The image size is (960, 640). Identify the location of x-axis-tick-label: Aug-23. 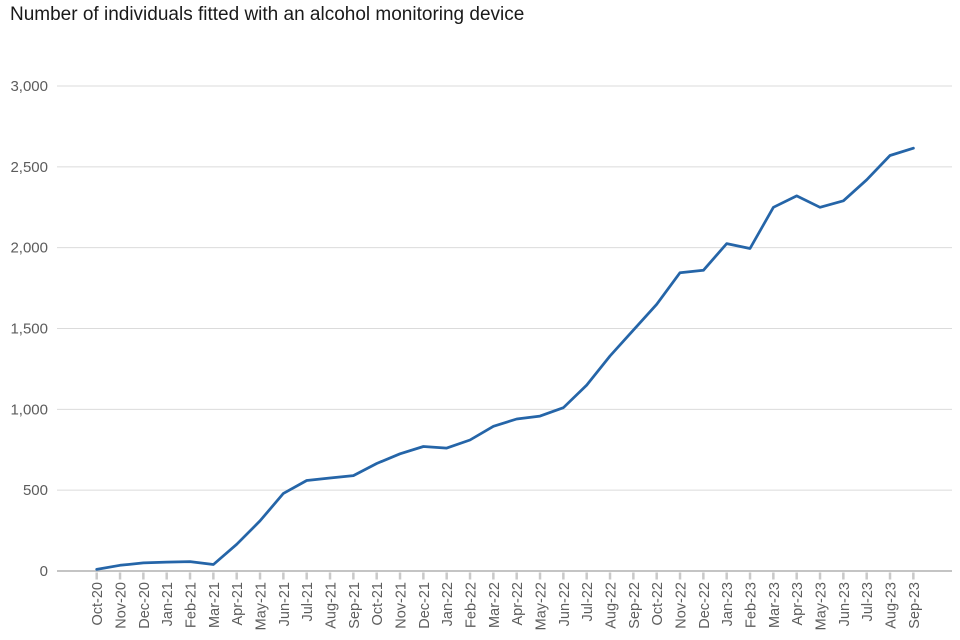
(892, 605).